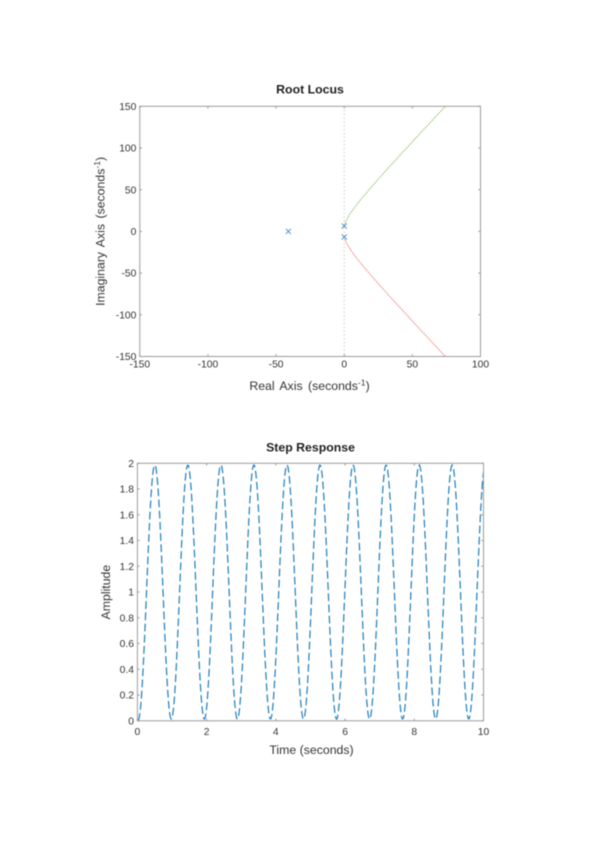  I want to click on svg-text: Step Response, so click(310, 447).